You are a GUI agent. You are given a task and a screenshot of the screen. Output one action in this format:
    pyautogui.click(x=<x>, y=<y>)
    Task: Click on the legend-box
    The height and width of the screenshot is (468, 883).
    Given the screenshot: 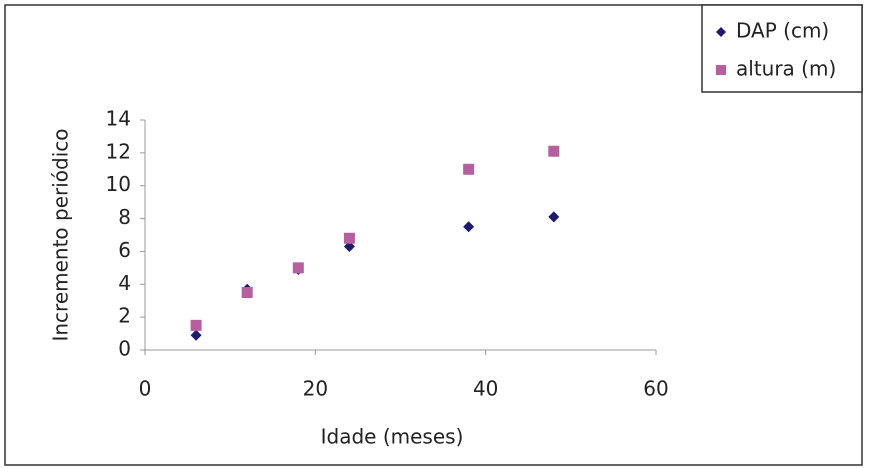 What is the action you would take?
    pyautogui.click(x=782, y=48)
    